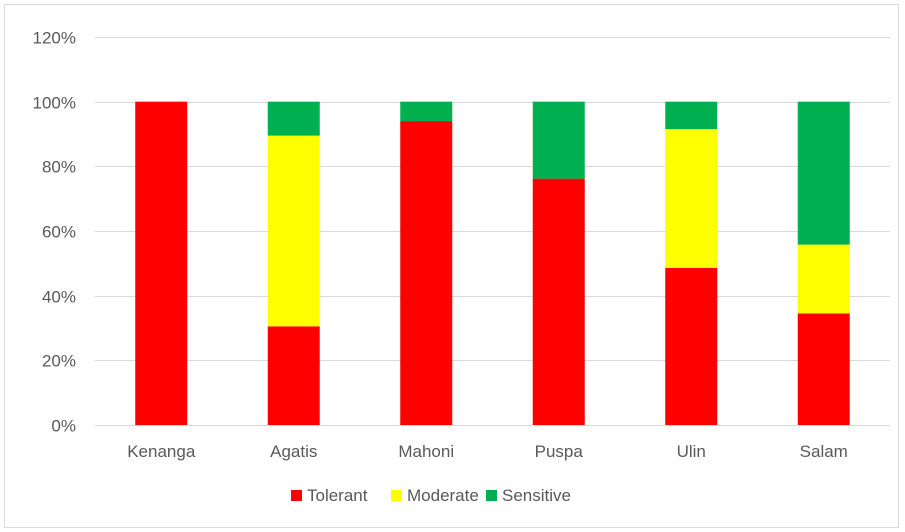 Image resolution: width=905 pixels, height=532 pixels. Describe the element at coordinates (59, 167) in the screenshot. I see `y-tick-label: 80%` at that location.